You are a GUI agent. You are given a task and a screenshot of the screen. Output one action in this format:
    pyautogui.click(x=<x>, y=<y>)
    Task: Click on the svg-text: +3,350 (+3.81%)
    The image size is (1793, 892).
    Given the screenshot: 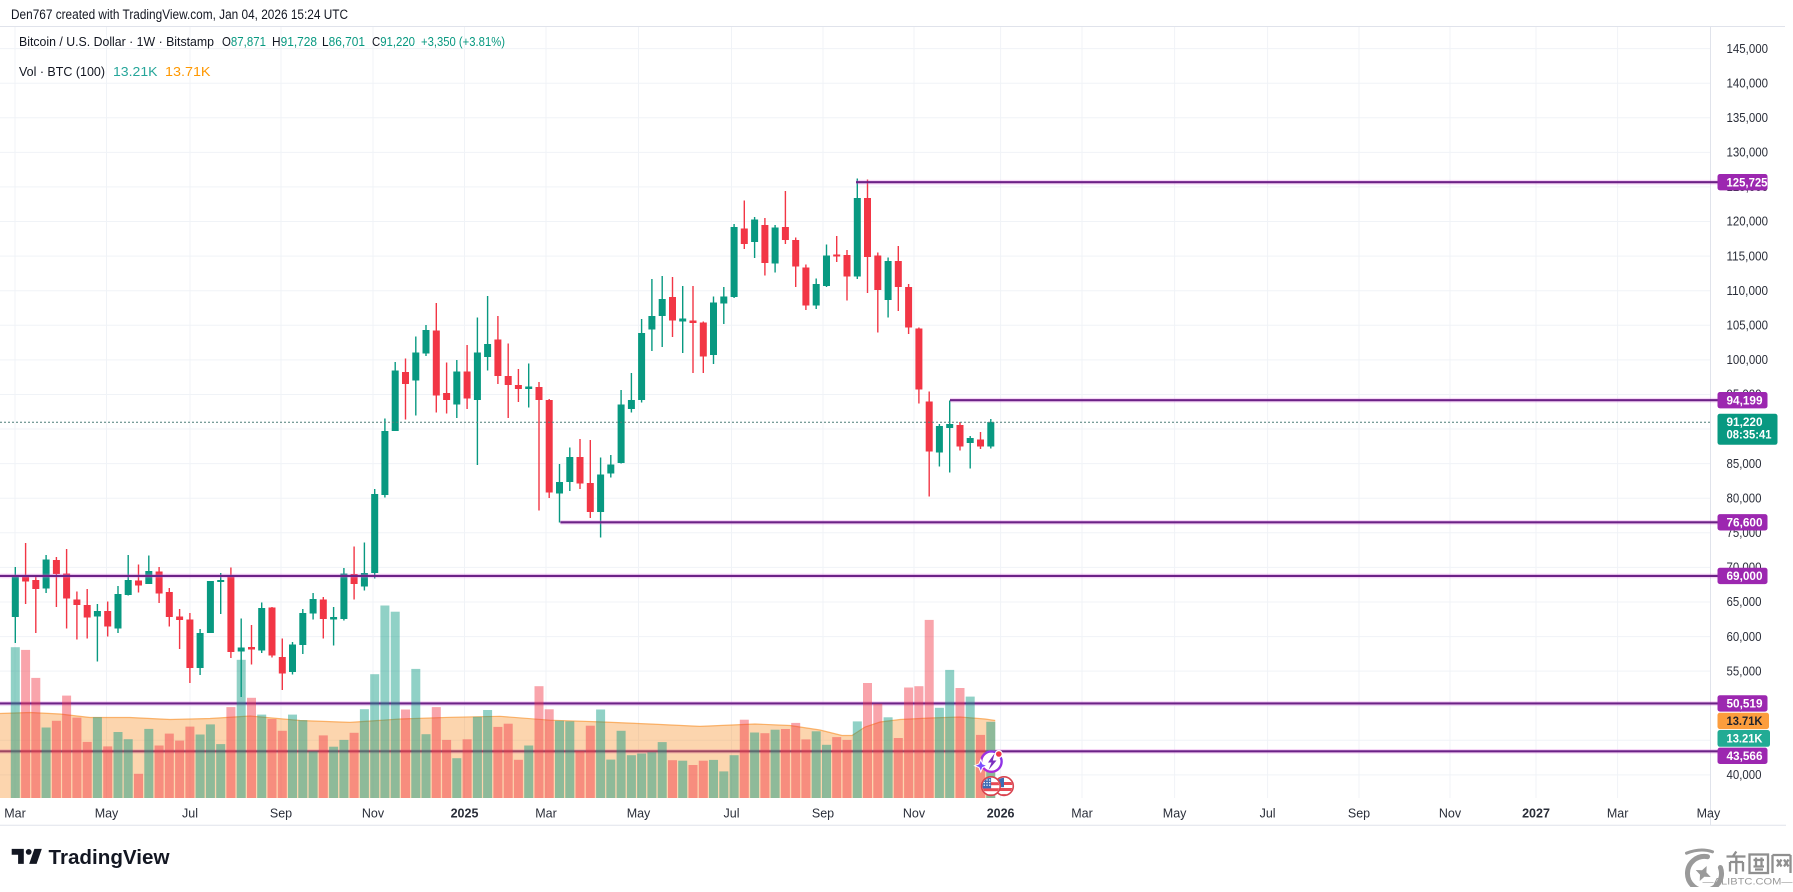 What is the action you would take?
    pyautogui.click(x=463, y=41)
    